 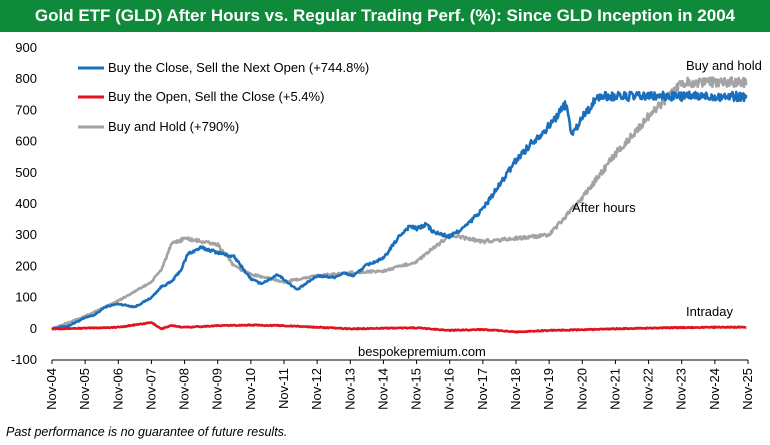 I want to click on legend-label: Buy the Open, Sell the Close (+5.4%), so click(x=216, y=96).